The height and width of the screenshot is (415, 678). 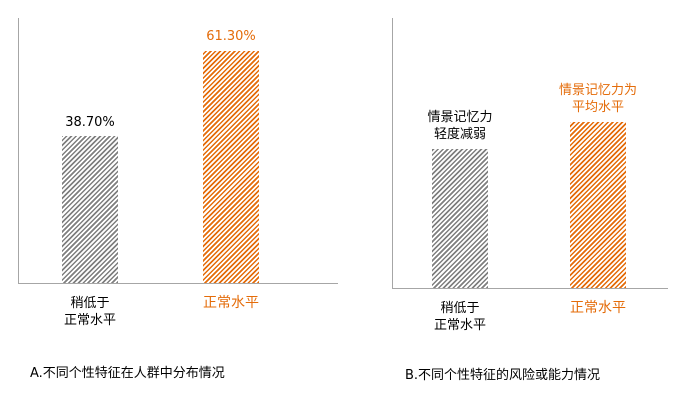 What do you see at coordinates (503, 375) in the screenshot?
I see `chart-title: B.不同个性特征的风险或能力情况` at bounding box center [503, 375].